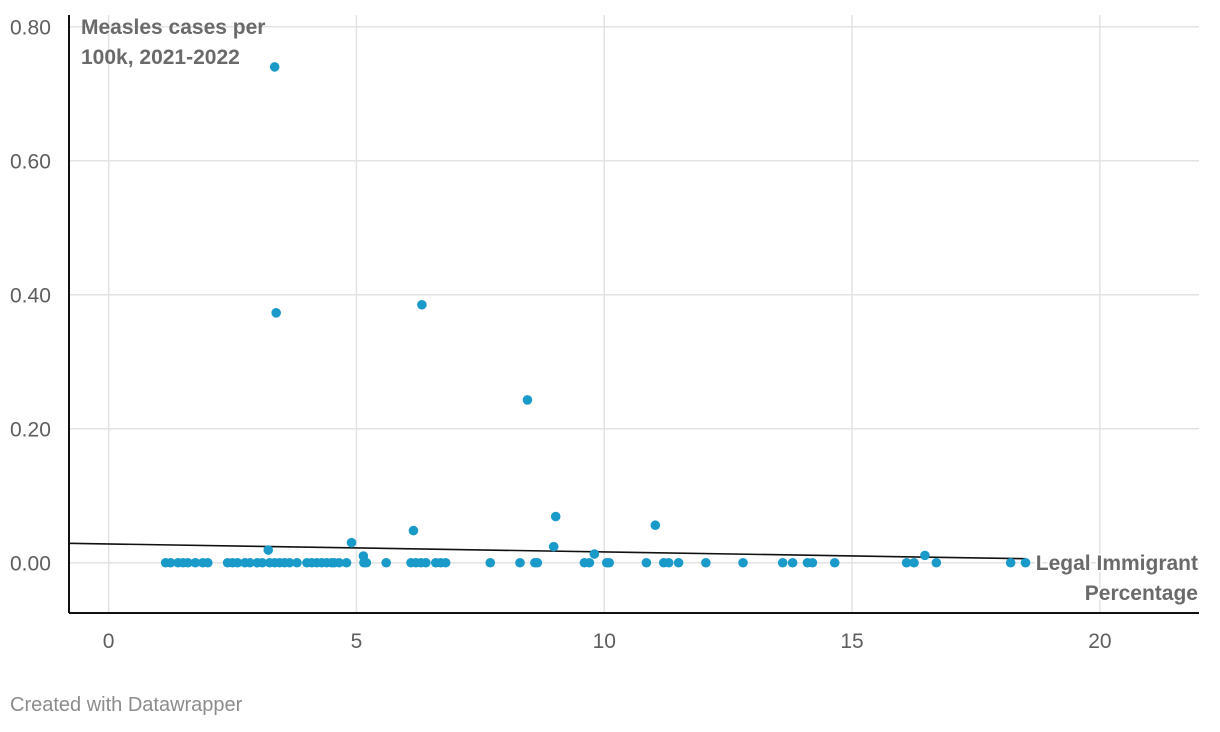 This screenshot has width=1220, height=732. I want to click on x-tick-label: 5, so click(357, 641).